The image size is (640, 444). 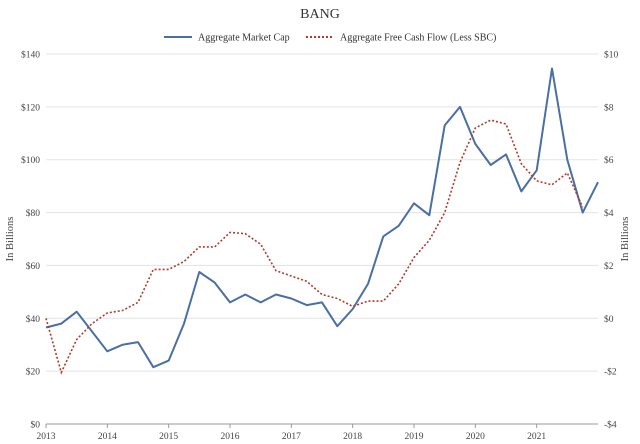 I want to click on right-axis-title: In Billions, so click(x=625, y=239).